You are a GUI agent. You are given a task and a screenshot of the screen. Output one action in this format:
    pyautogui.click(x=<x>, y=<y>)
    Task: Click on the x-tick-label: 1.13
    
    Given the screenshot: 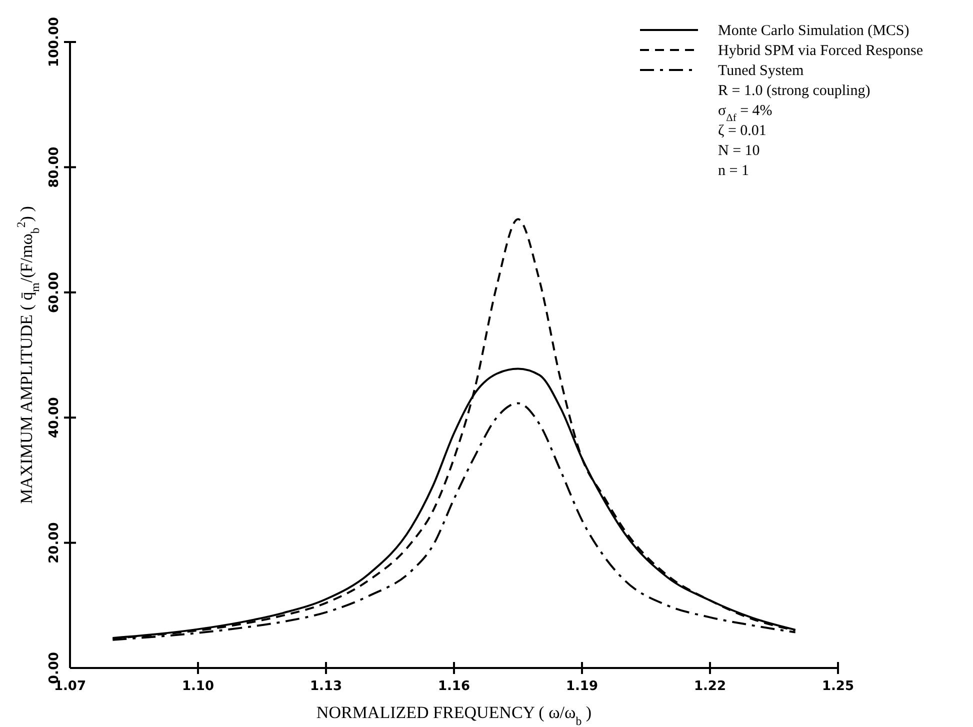 What is the action you would take?
    pyautogui.click(x=326, y=686)
    